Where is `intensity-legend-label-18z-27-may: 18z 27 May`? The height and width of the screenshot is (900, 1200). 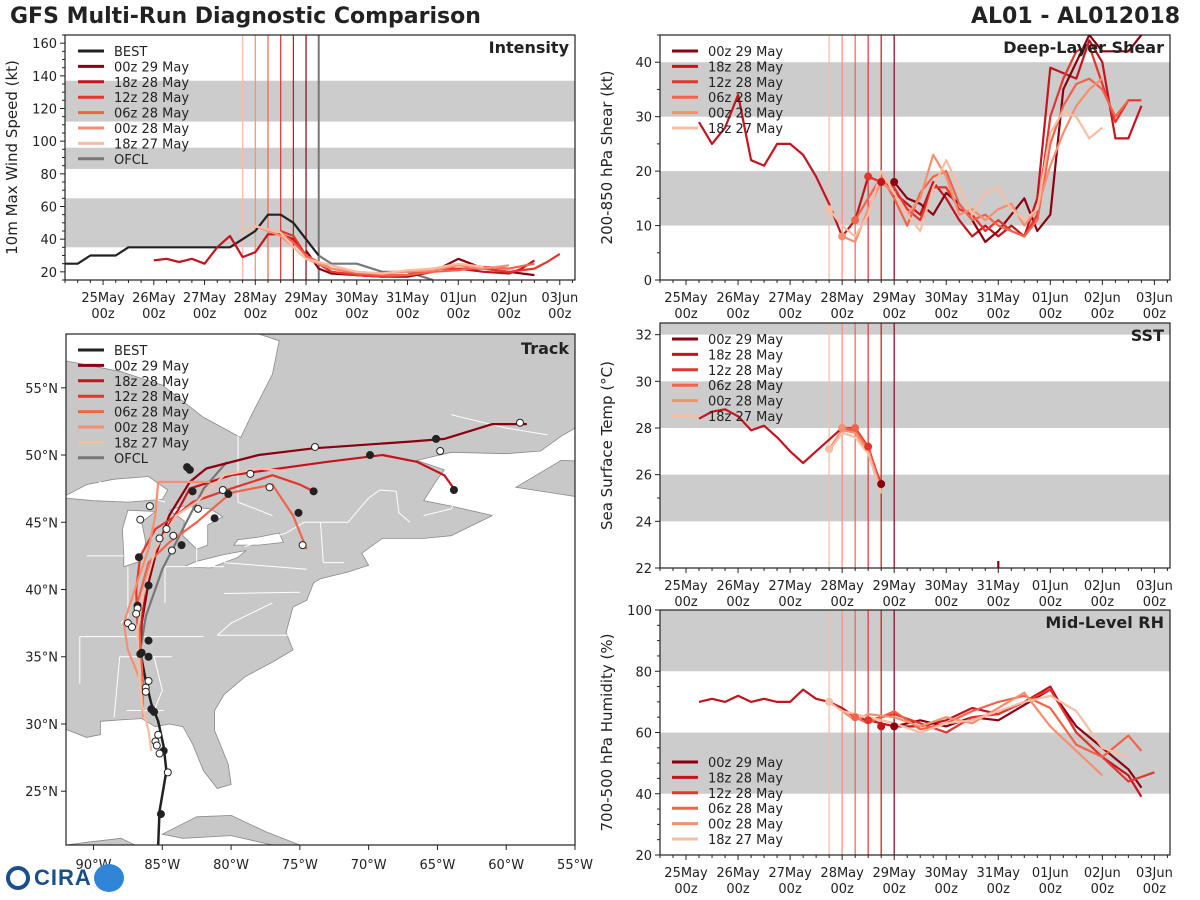 intensity-legend-label-18z-27-may: 18z 27 May is located at coordinates (151, 144).